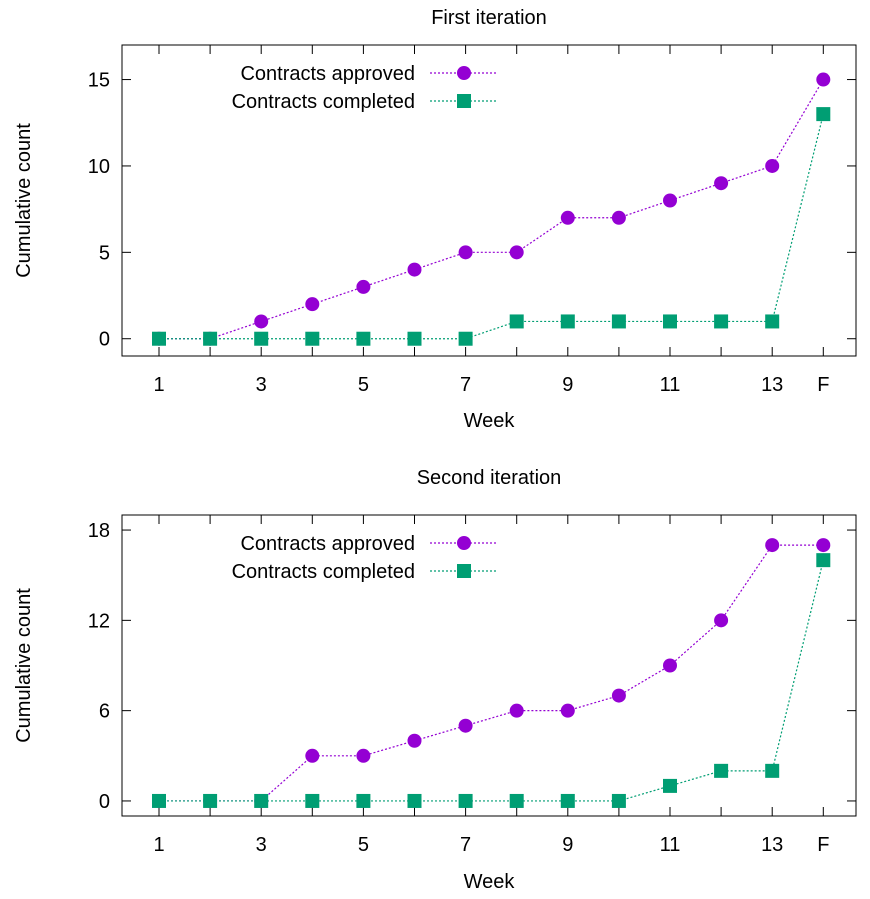  I want to click on y-tick-label: 6, so click(104, 712).